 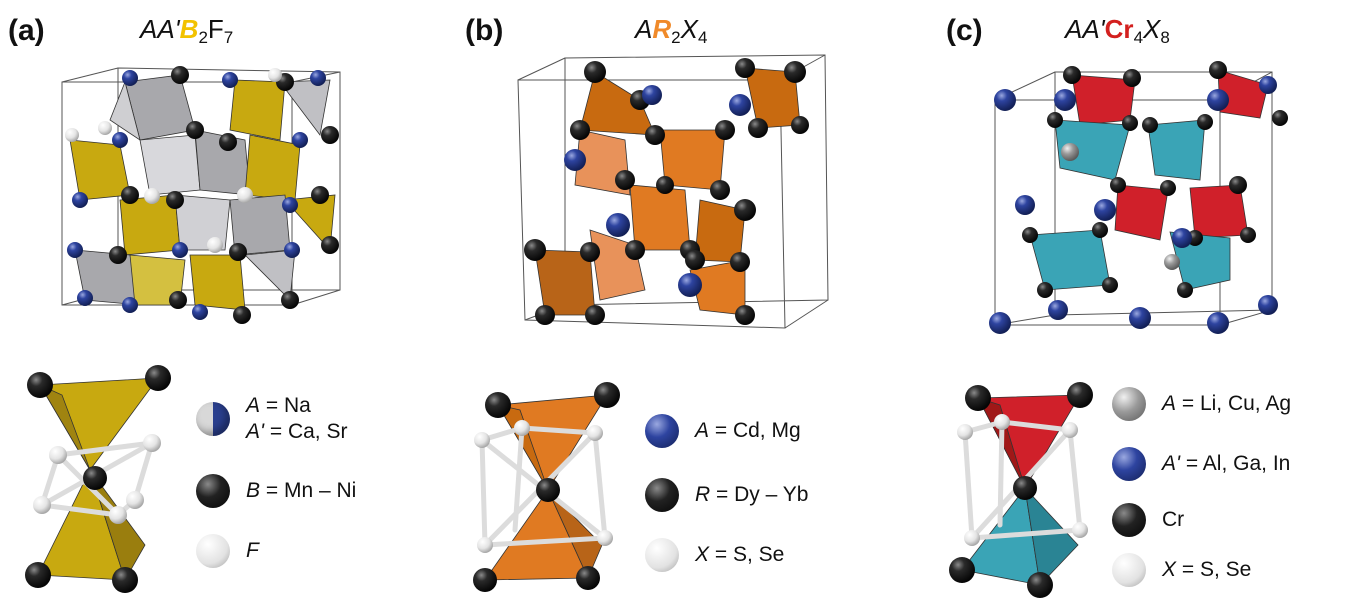 I want to click on local-motif-c, so click(x=1021, y=490).